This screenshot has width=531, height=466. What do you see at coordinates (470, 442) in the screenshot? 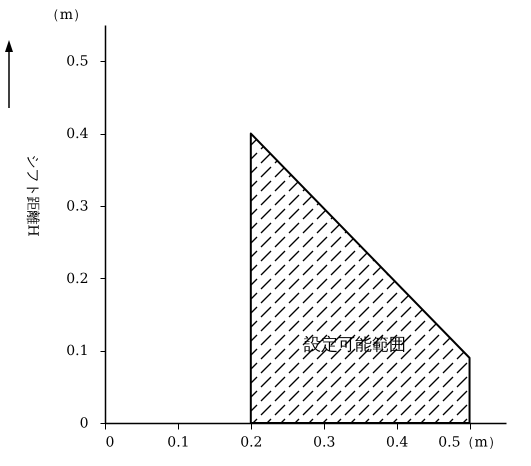
I see `x-tick-label: 0.5（m）` at bounding box center [470, 442].